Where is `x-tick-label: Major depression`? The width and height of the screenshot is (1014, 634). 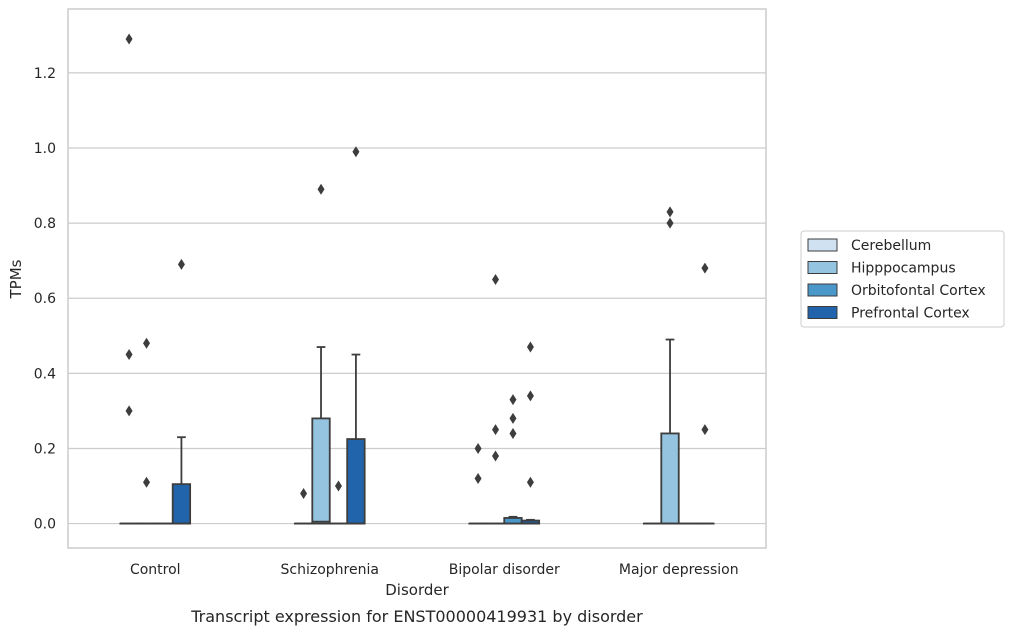
x-tick-label: Major depression is located at coordinates (679, 570).